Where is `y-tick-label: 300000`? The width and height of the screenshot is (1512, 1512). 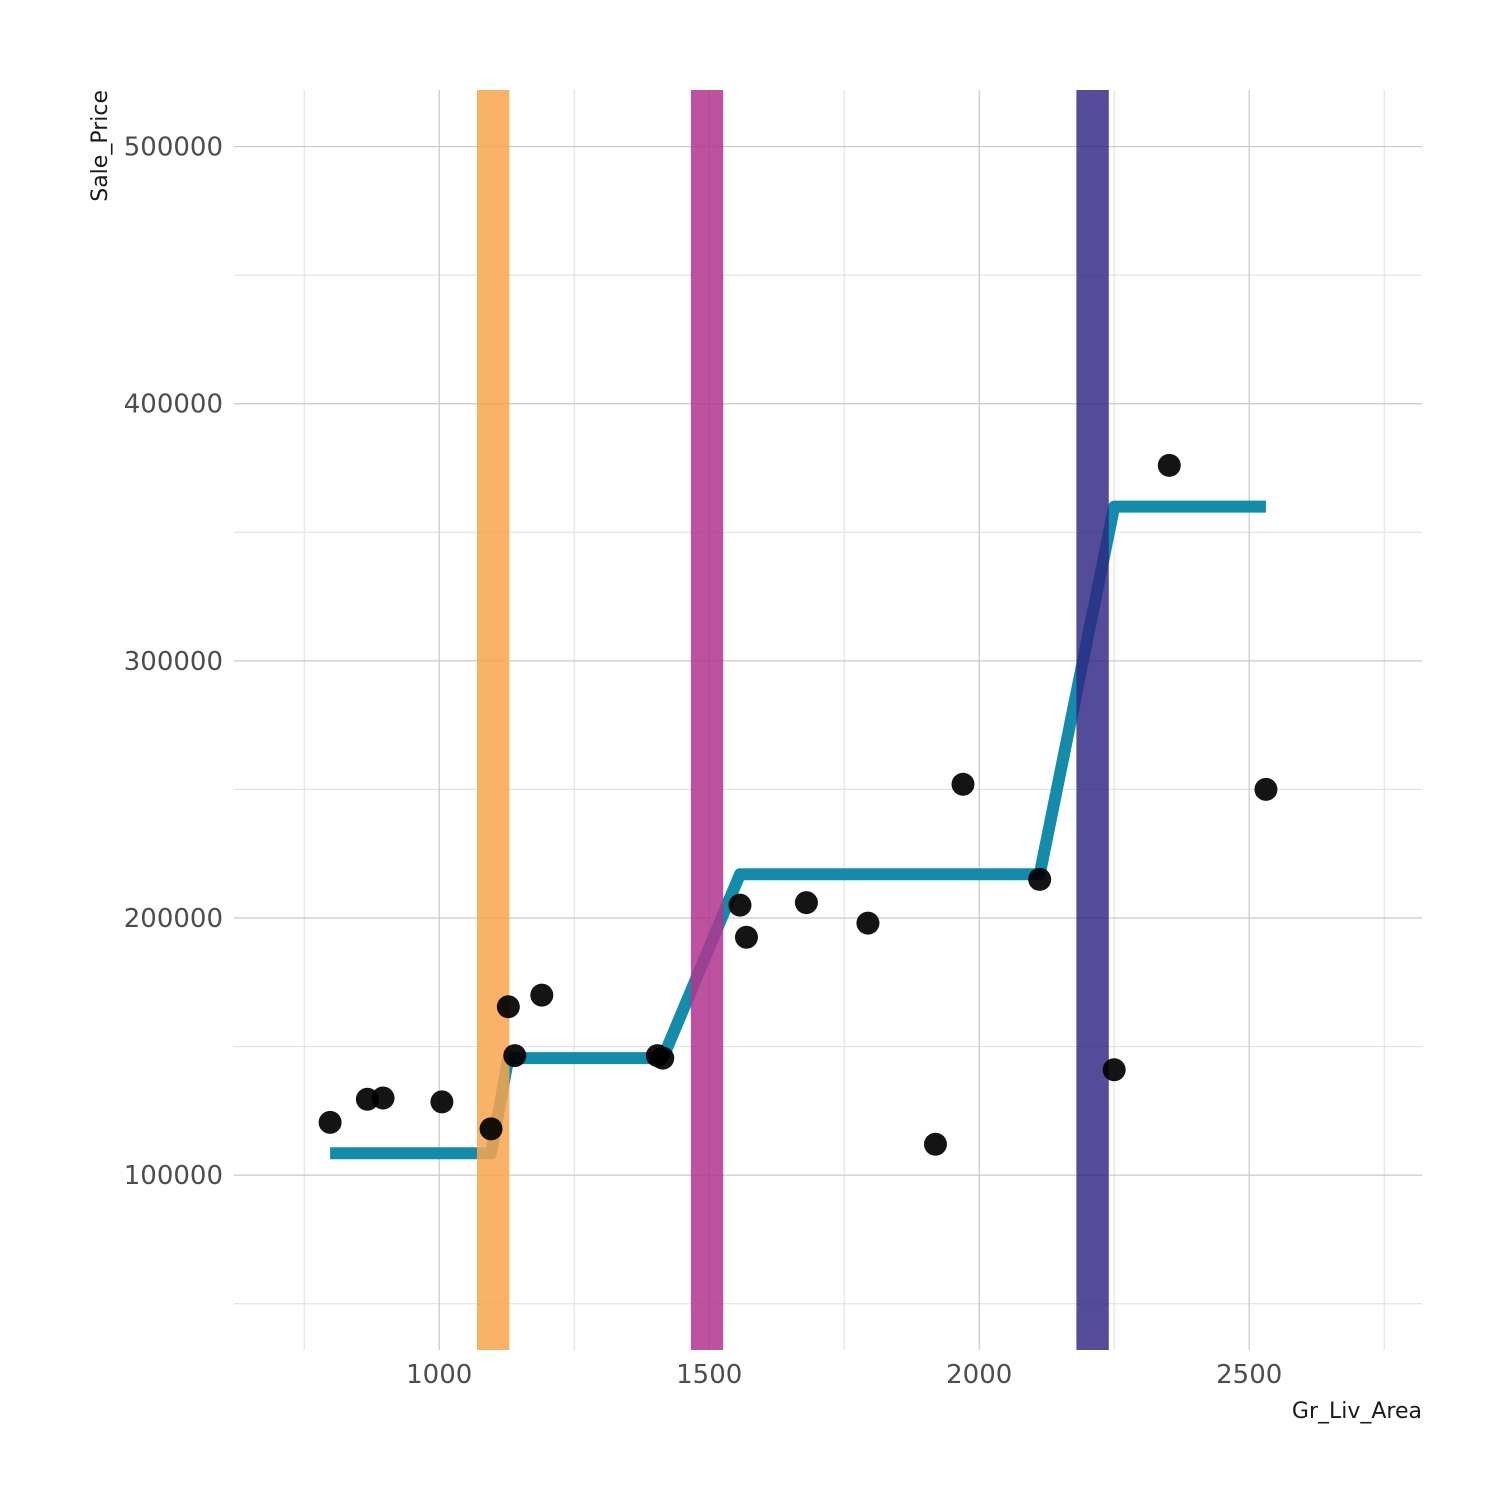
y-tick-label: 300000 is located at coordinates (173, 662).